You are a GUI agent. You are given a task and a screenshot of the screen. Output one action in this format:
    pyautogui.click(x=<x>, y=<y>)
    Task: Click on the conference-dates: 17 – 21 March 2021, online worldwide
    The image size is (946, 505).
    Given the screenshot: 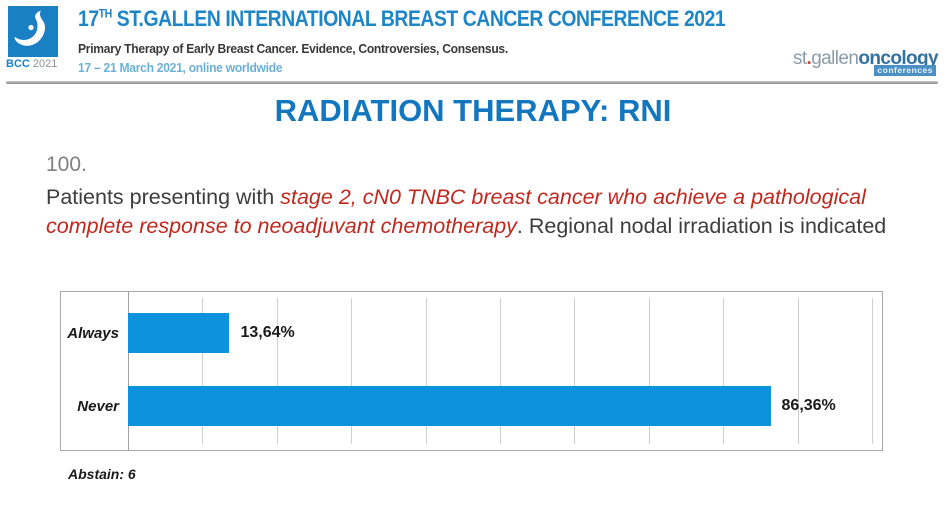 What is the action you would take?
    pyautogui.click(x=180, y=67)
    